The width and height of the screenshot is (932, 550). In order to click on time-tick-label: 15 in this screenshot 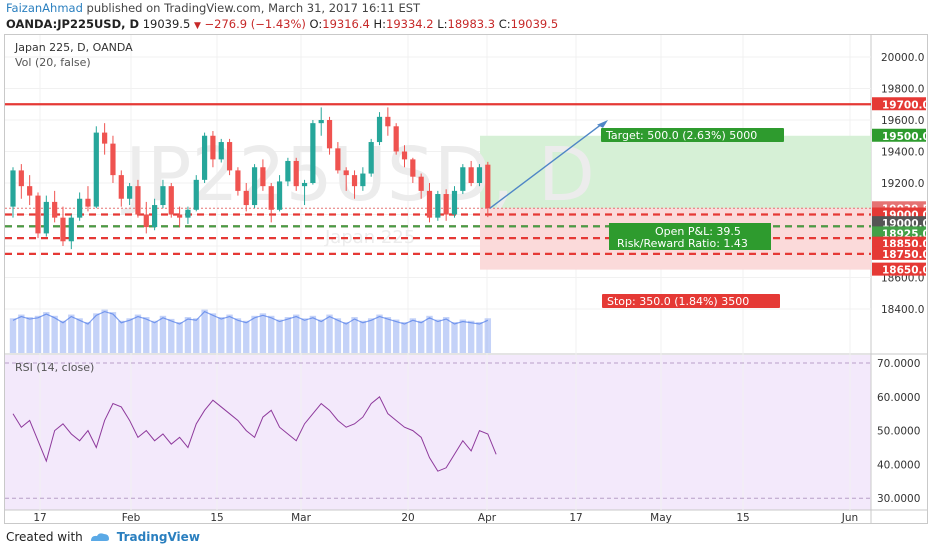, I will do `click(216, 517)`.